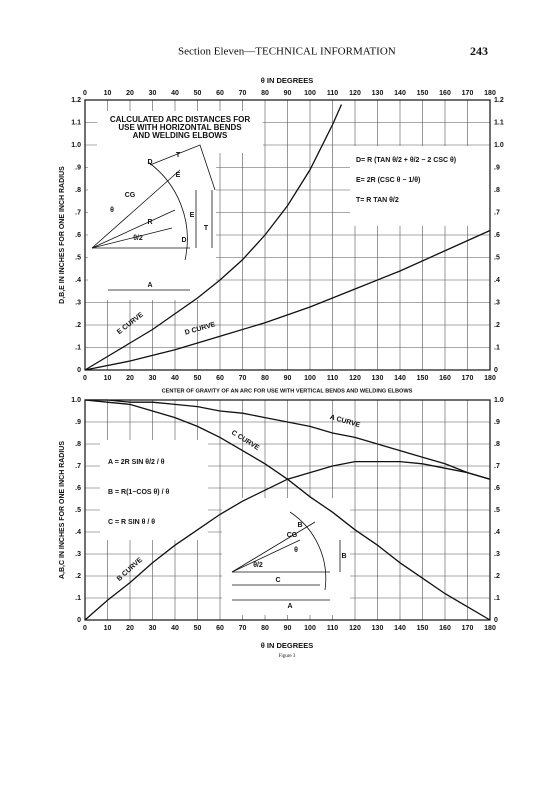 This screenshot has height=800, width=548. Describe the element at coordinates (206, 228) in the screenshot. I see `diagram-label: T` at that location.